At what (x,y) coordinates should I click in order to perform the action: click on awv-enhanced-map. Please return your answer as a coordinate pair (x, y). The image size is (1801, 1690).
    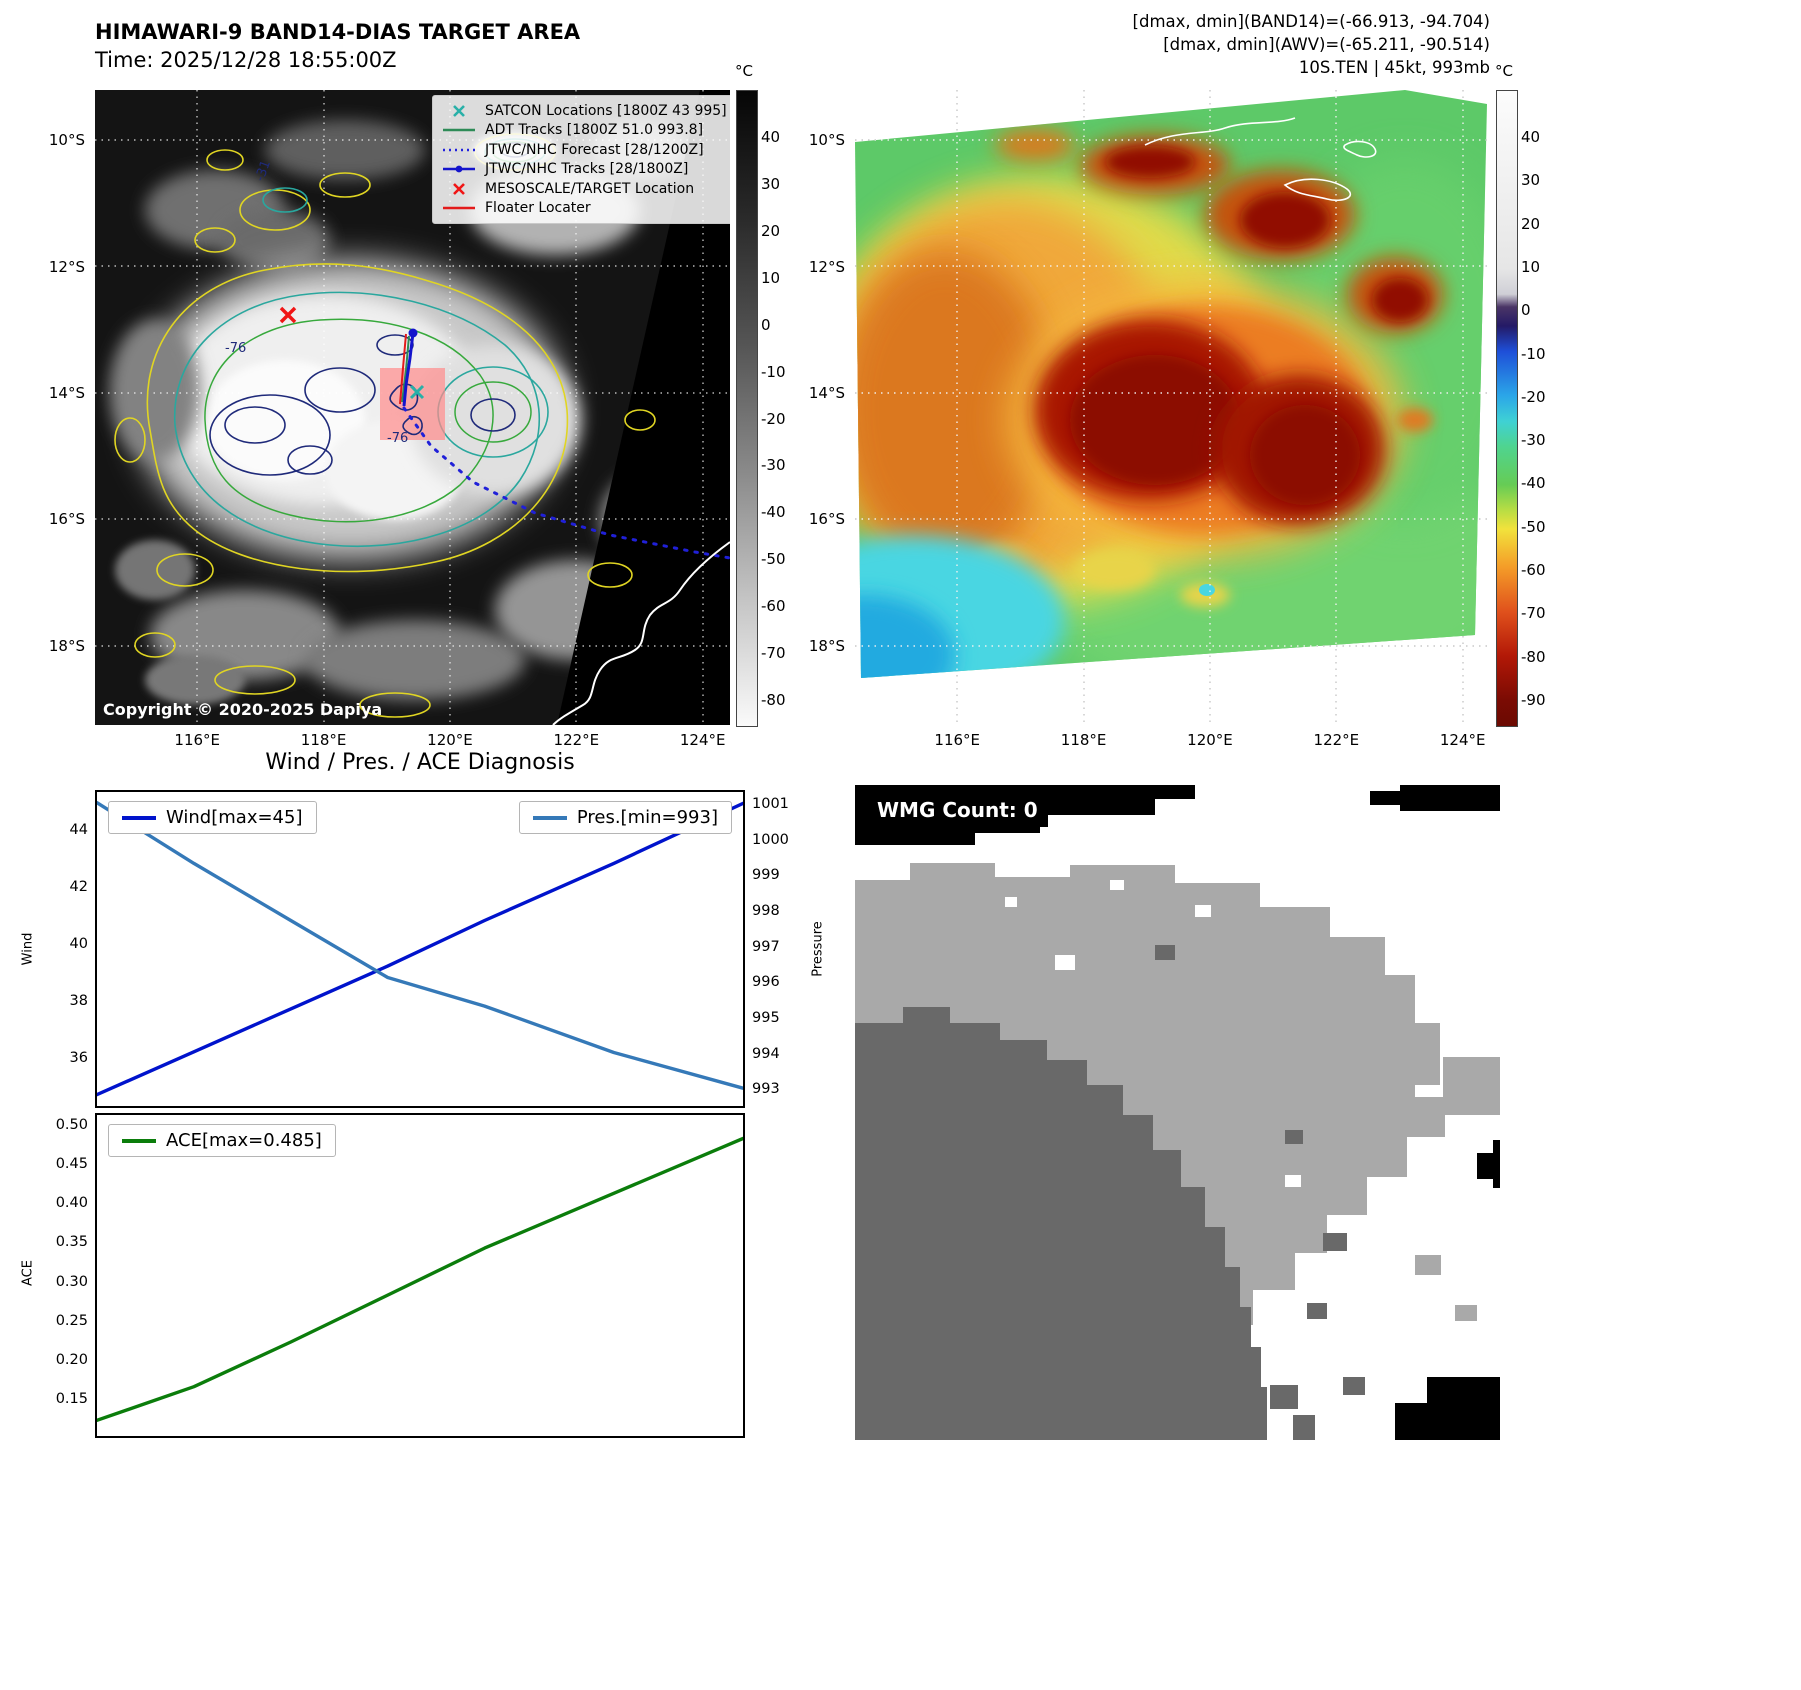
    Looking at the image, I should click on (1172, 407).